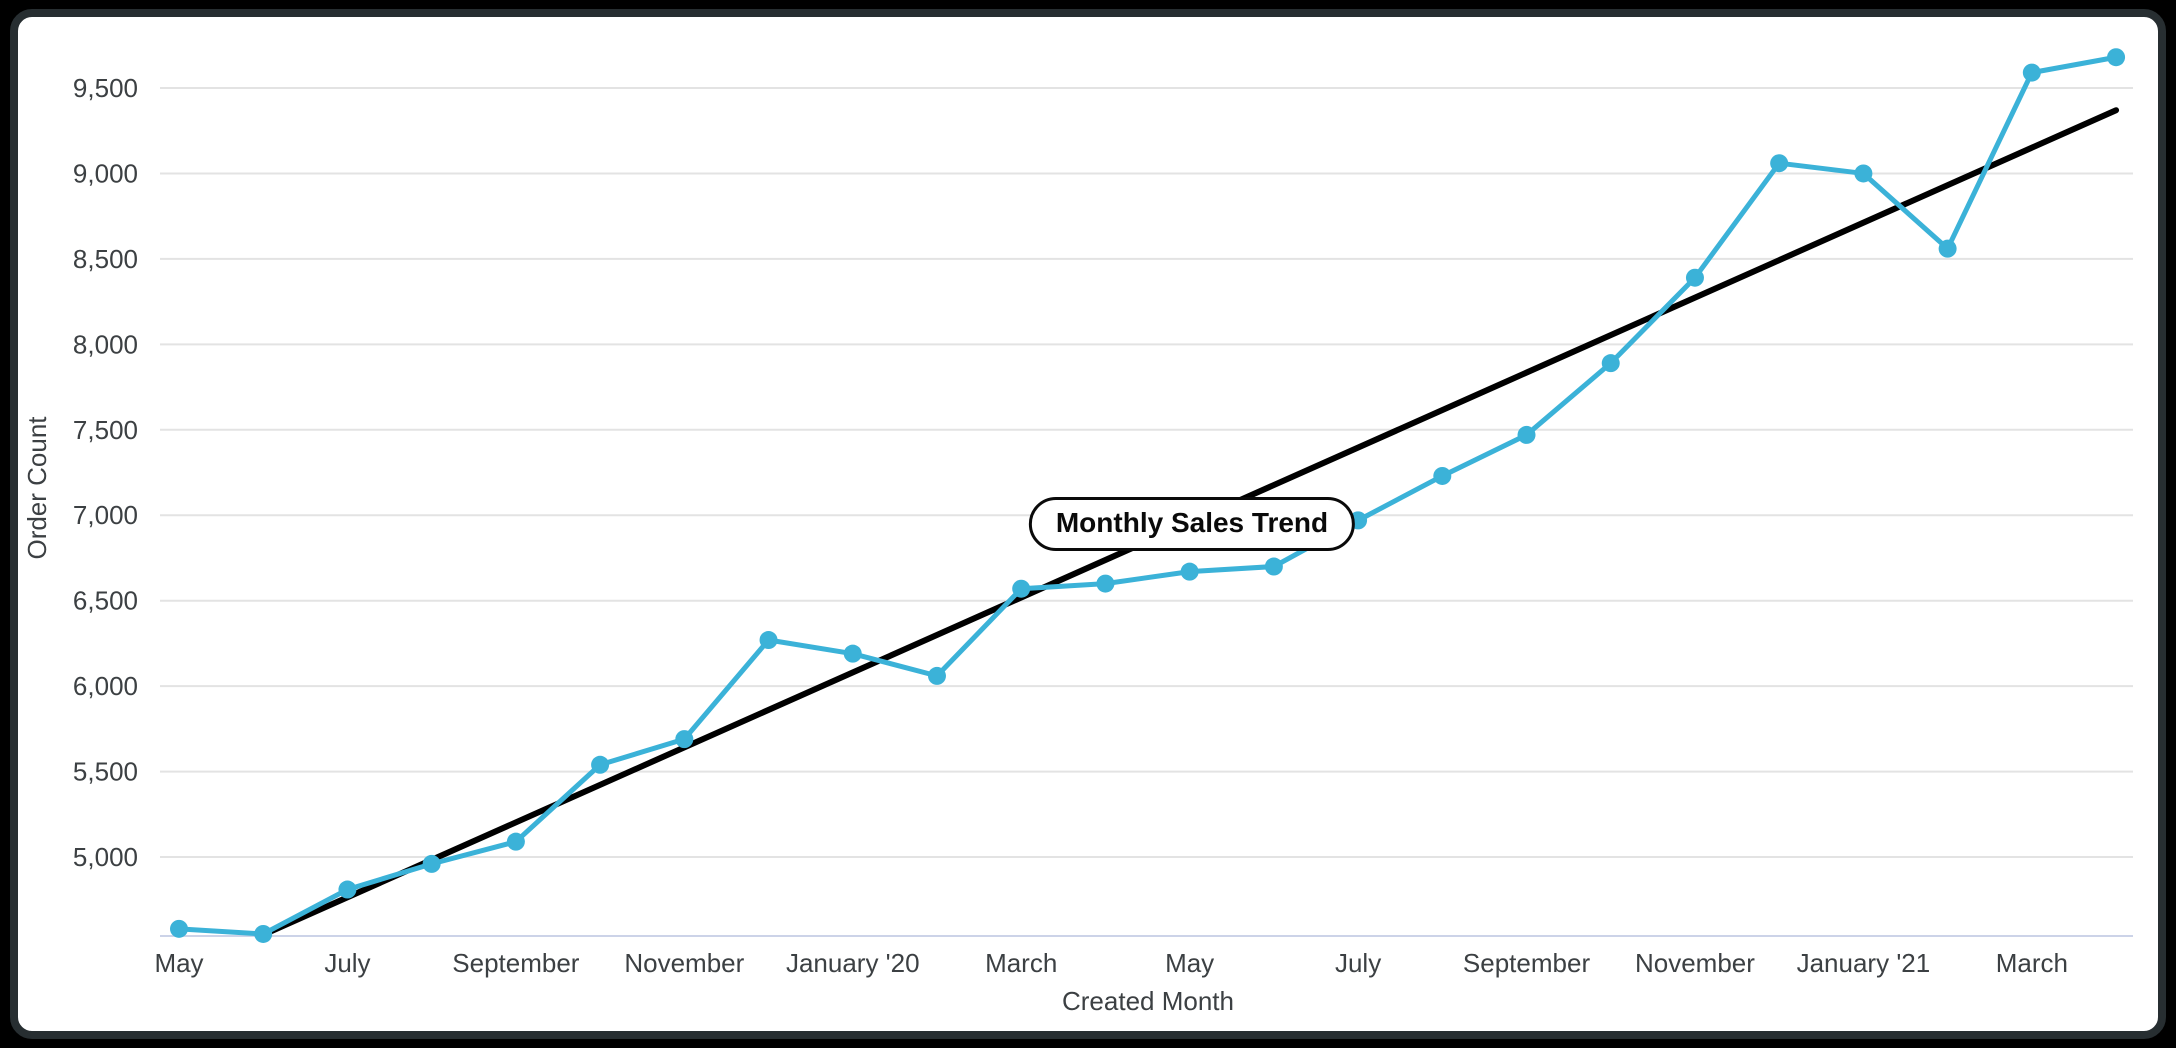 The height and width of the screenshot is (1048, 2176). What do you see at coordinates (105, 259) in the screenshot?
I see `y-tick-label: 8,500` at bounding box center [105, 259].